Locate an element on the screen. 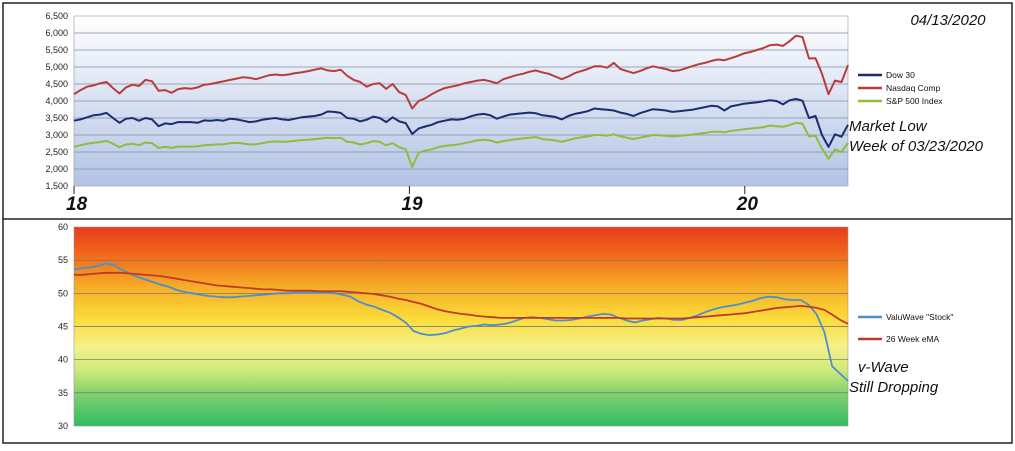 This screenshot has width=1015, height=451. legend-label: Nasdaq Comp is located at coordinates (913, 88).